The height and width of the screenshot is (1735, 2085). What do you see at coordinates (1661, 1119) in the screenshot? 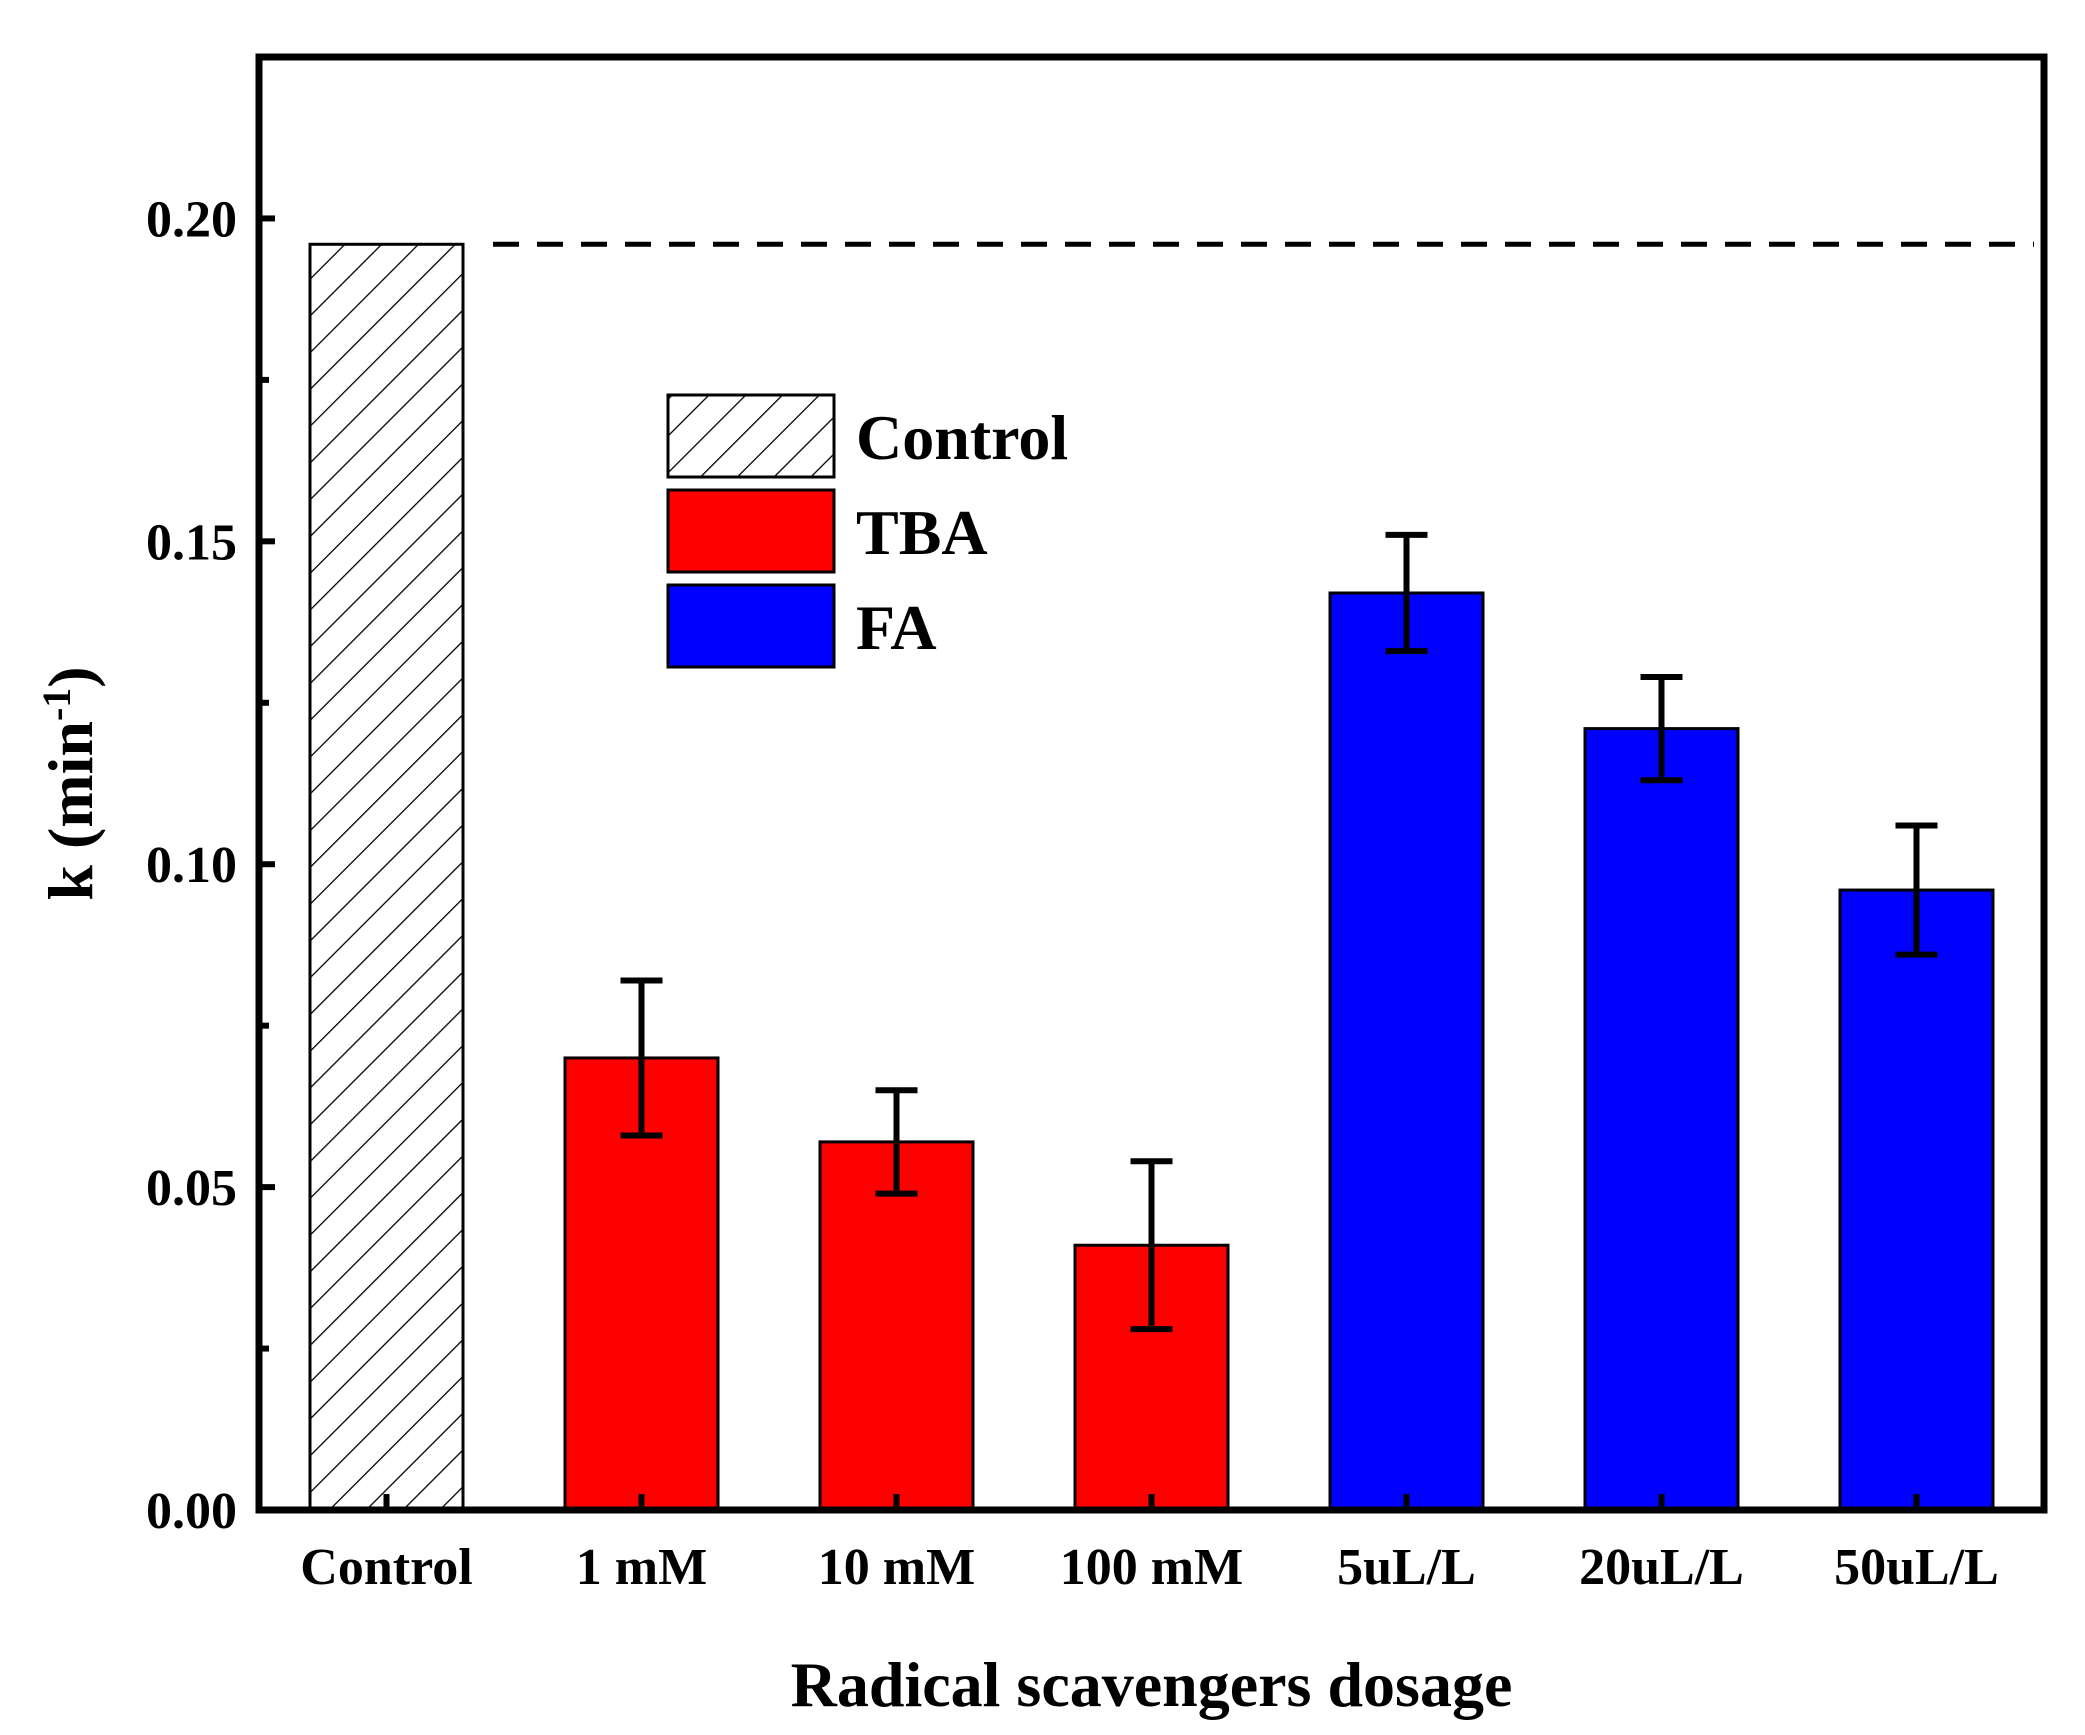
I see `bar-20ul-l` at bounding box center [1661, 1119].